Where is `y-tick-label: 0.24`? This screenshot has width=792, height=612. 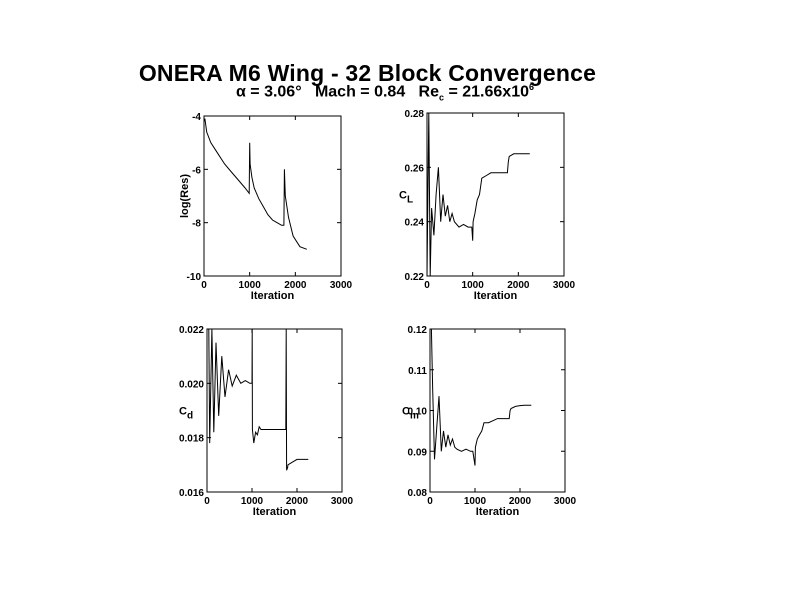 y-tick-label: 0.24 is located at coordinates (415, 223).